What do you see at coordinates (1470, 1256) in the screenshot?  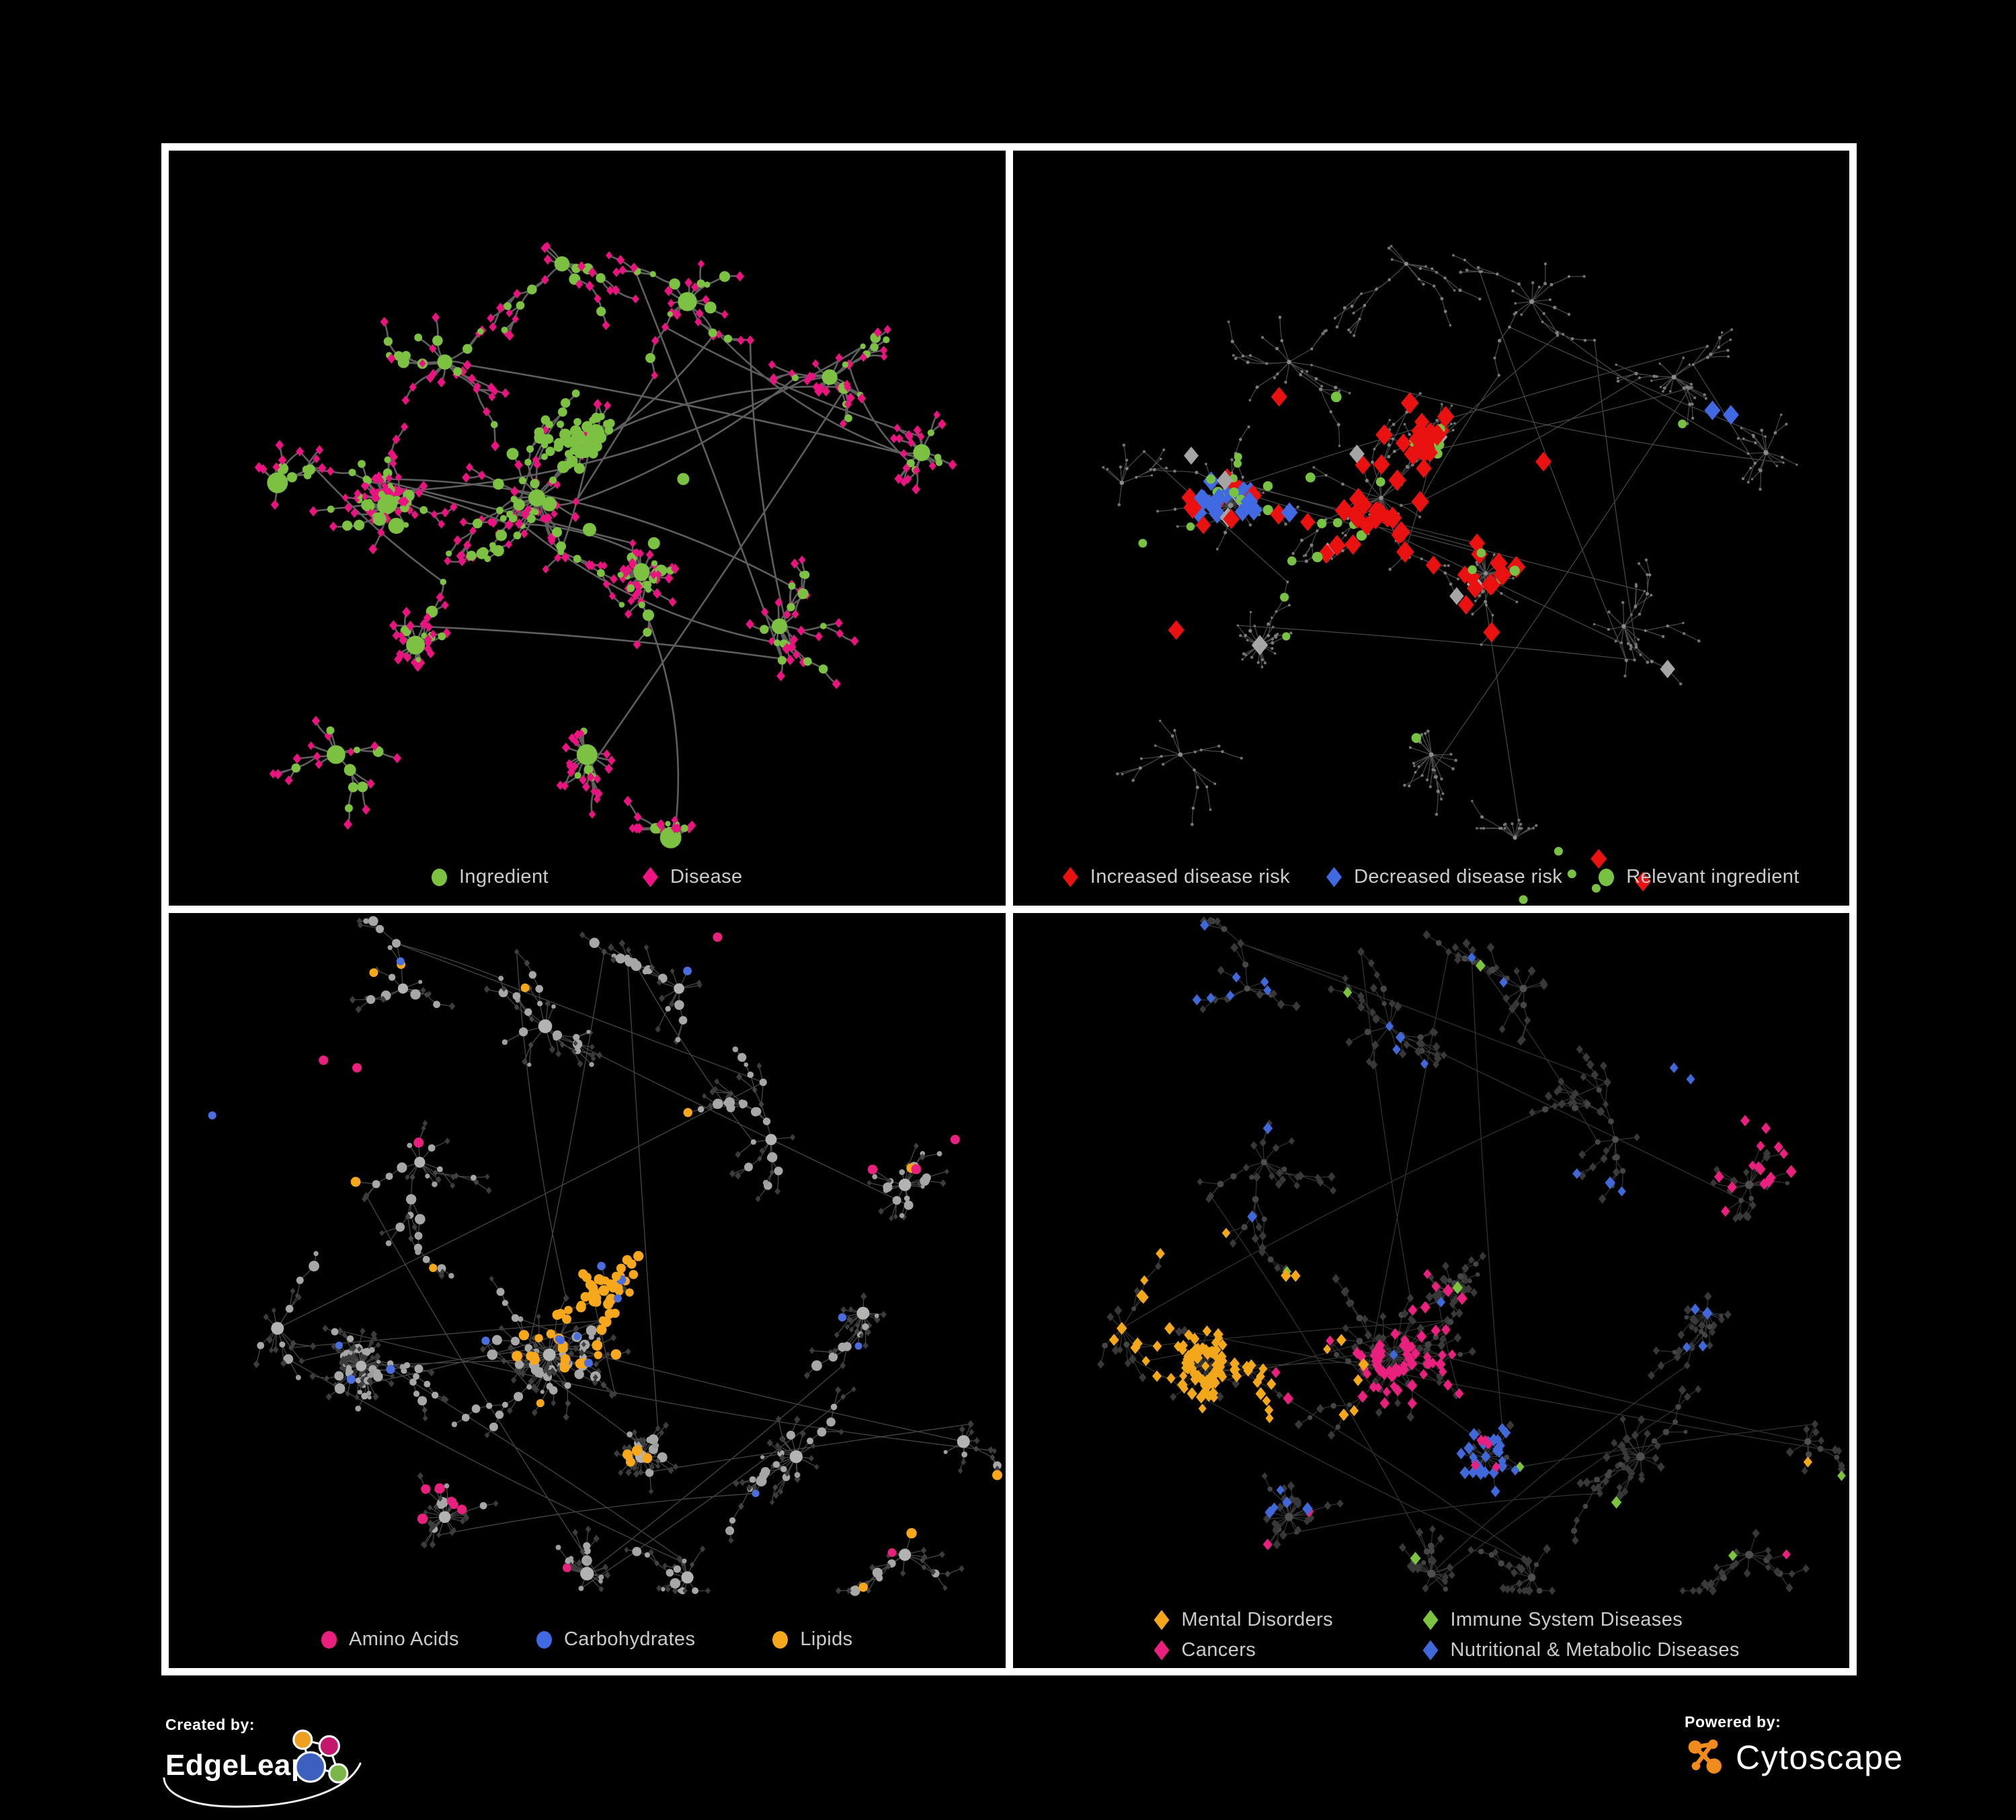 I see `base-nodes` at bounding box center [1470, 1256].